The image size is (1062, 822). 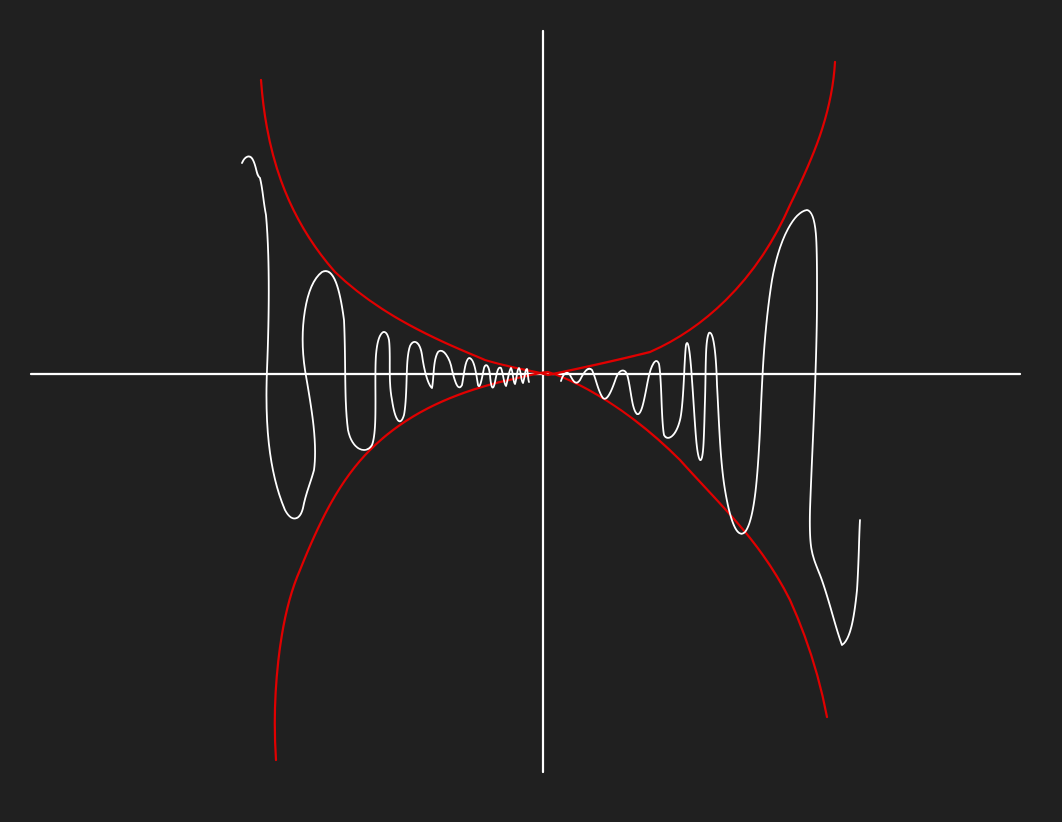 I want to click on left-oscillation, so click(x=385, y=337).